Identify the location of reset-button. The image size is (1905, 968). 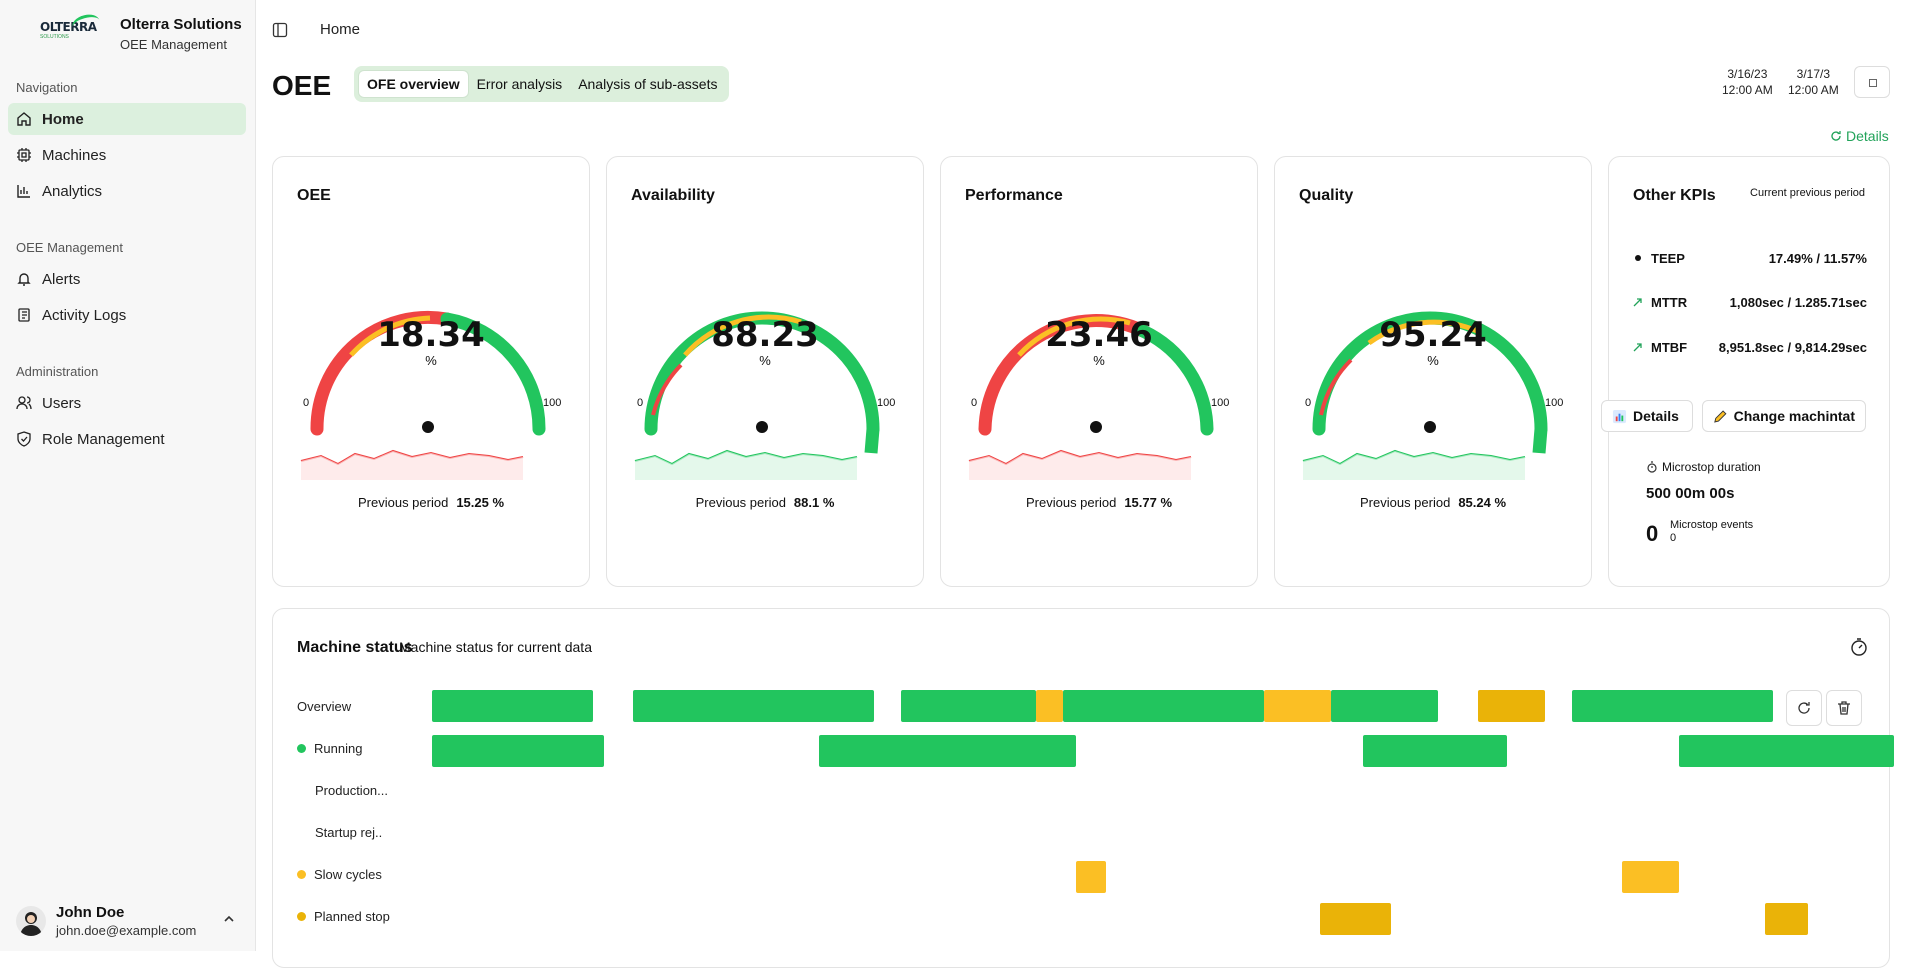
(1804, 708).